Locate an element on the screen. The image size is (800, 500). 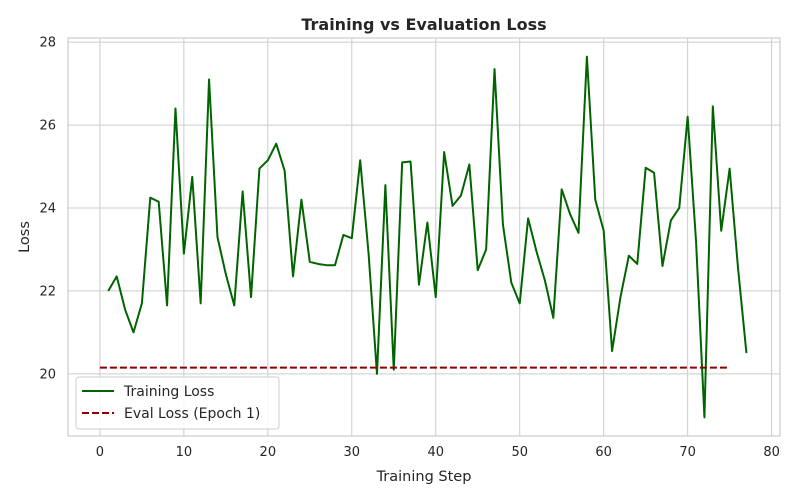
legend: Training Loss Eval Loss (Epoch 1) is located at coordinates (177, 403).